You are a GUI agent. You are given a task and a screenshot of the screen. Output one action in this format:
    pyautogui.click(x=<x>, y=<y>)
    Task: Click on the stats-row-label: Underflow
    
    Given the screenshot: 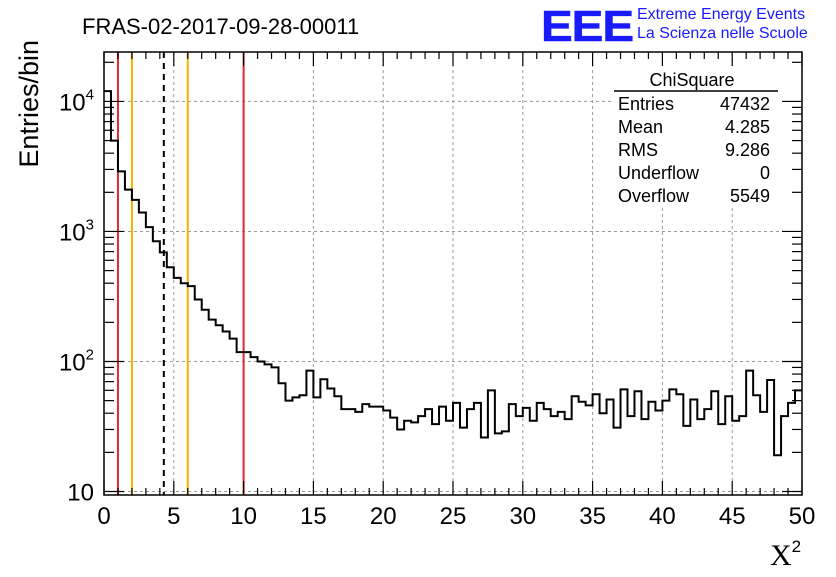 What is the action you would take?
    pyautogui.click(x=659, y=173)
    